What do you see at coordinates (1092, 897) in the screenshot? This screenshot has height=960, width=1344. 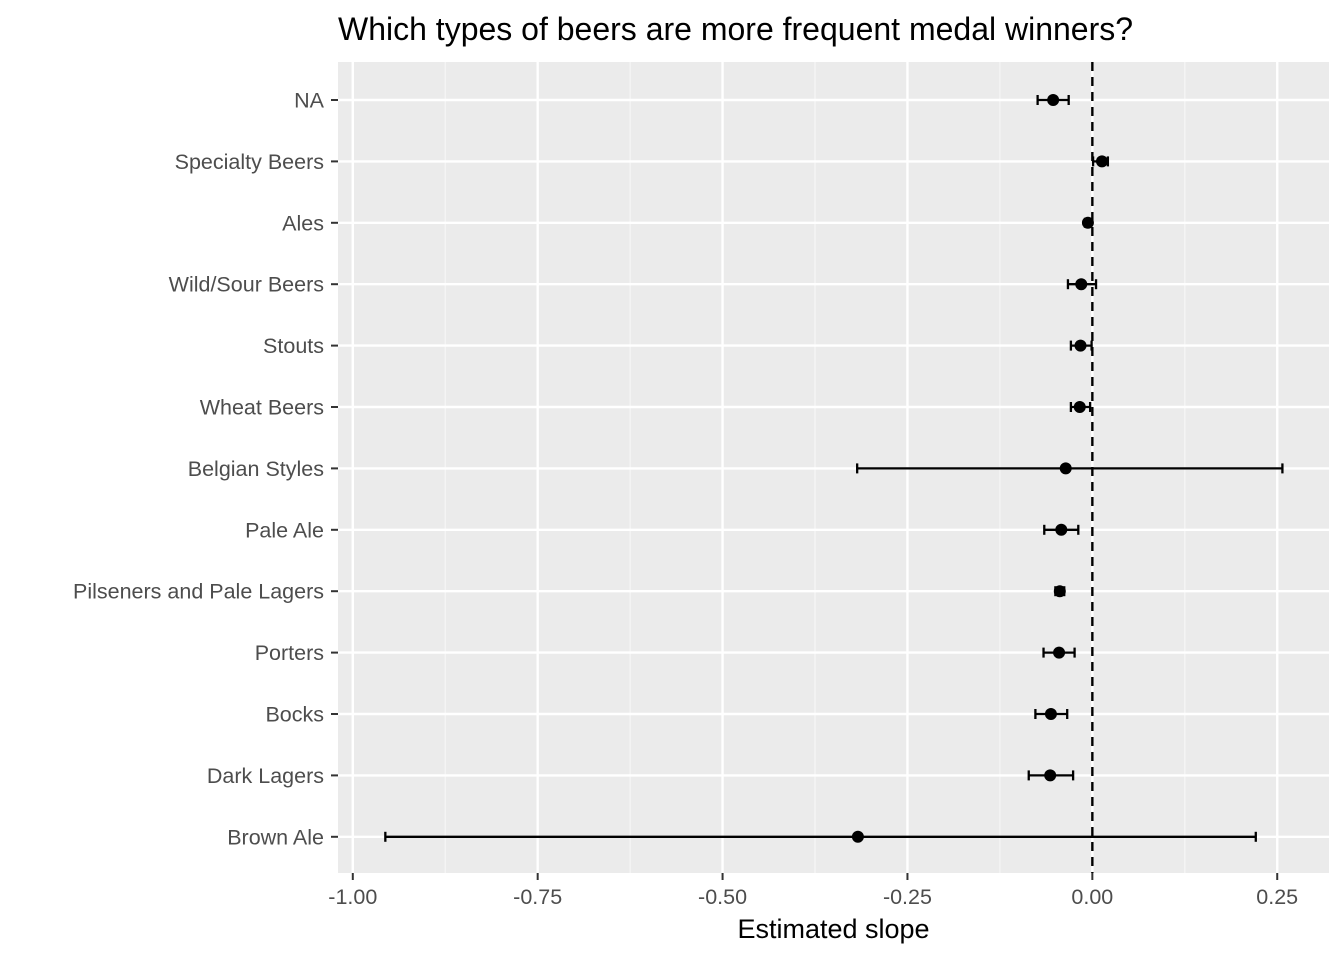 I see `x-tick-label: 0.00` at bounding box center [1092, 897].